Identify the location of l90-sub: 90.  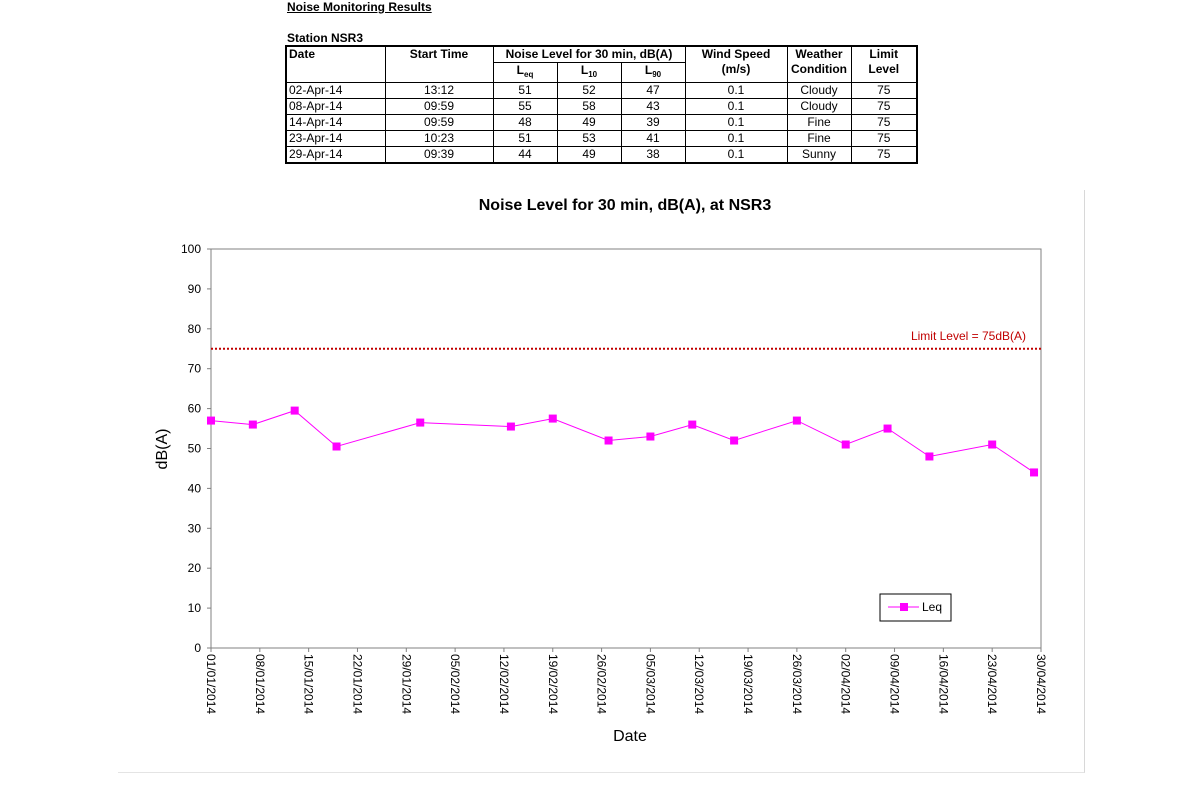
(657, 74).